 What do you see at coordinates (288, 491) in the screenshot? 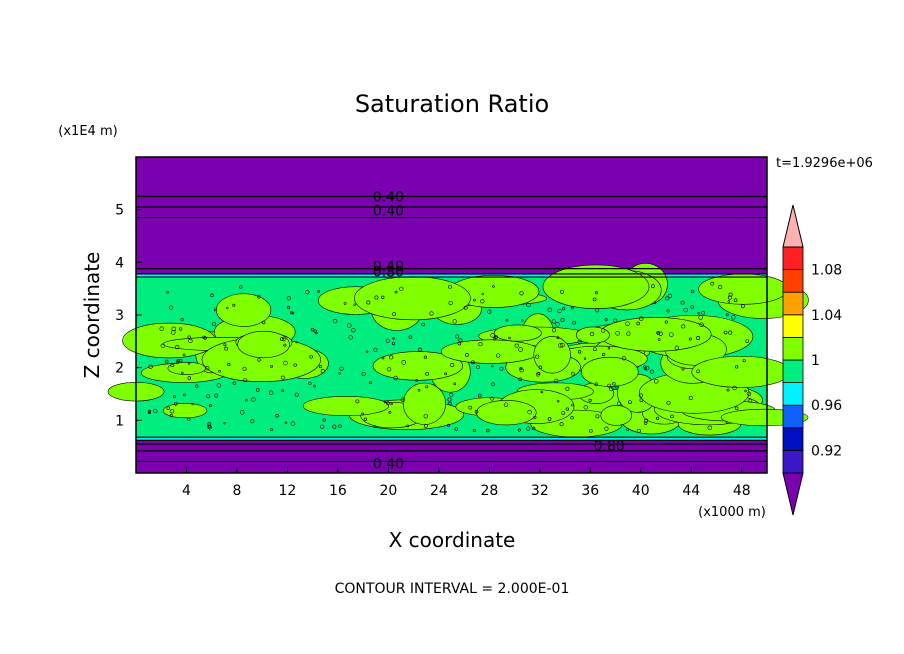
I see `x-tick-label-2: 12` at bounding box center [288, 491].